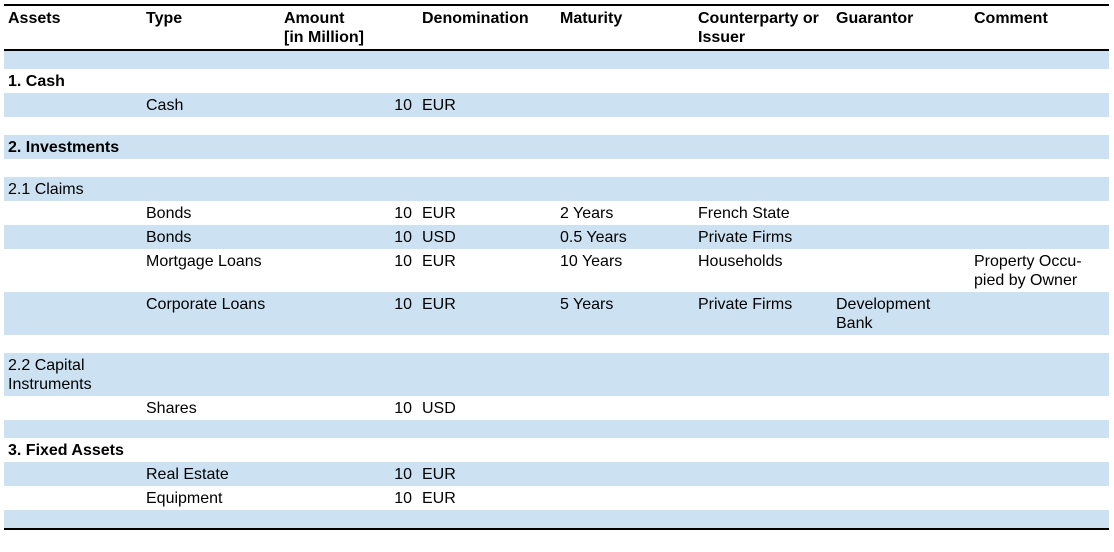 The height and width of the screenshot is (552, 1114). Describe the element at coordinates (758, 28) in the screenshot. I see `column-header-counterparty: Counterparty or Issuer` at that location.